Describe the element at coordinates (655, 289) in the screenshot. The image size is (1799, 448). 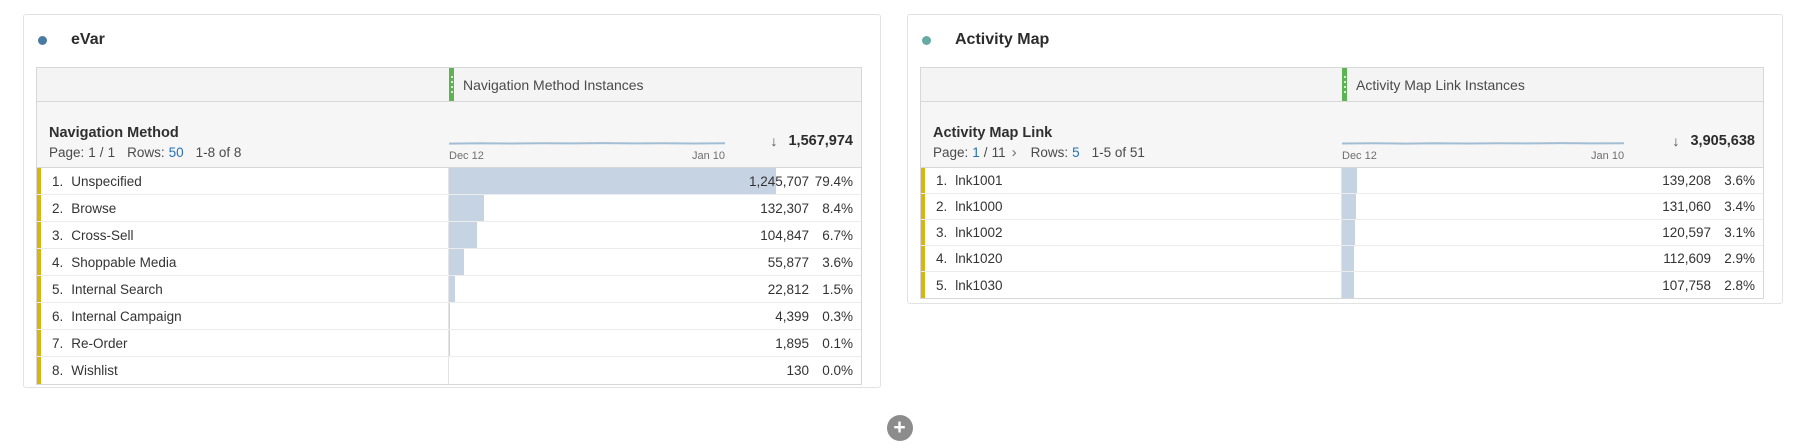
I see `metric-cell: 22,812 1.5%` at that location.